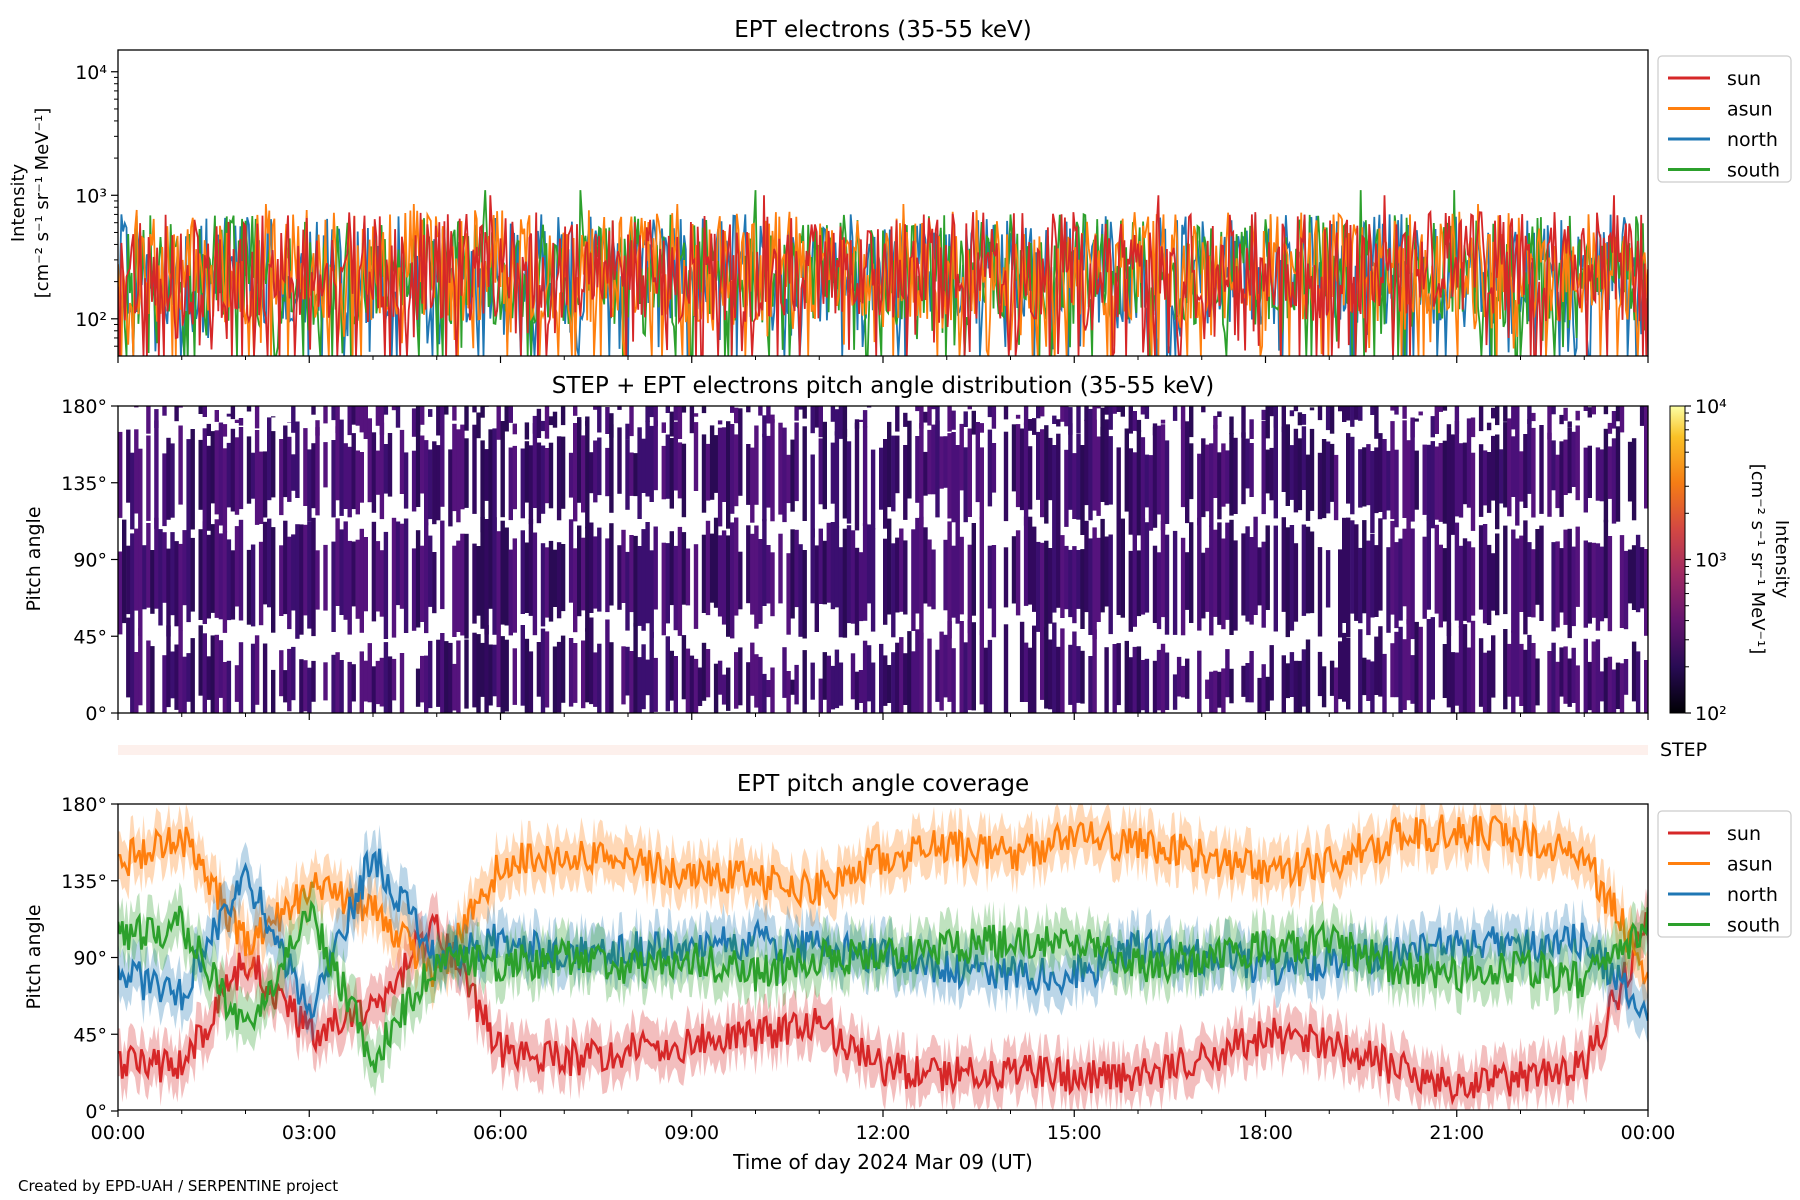  I want to click on panel3-ylabel: Pitch angle, so click(34, 956).